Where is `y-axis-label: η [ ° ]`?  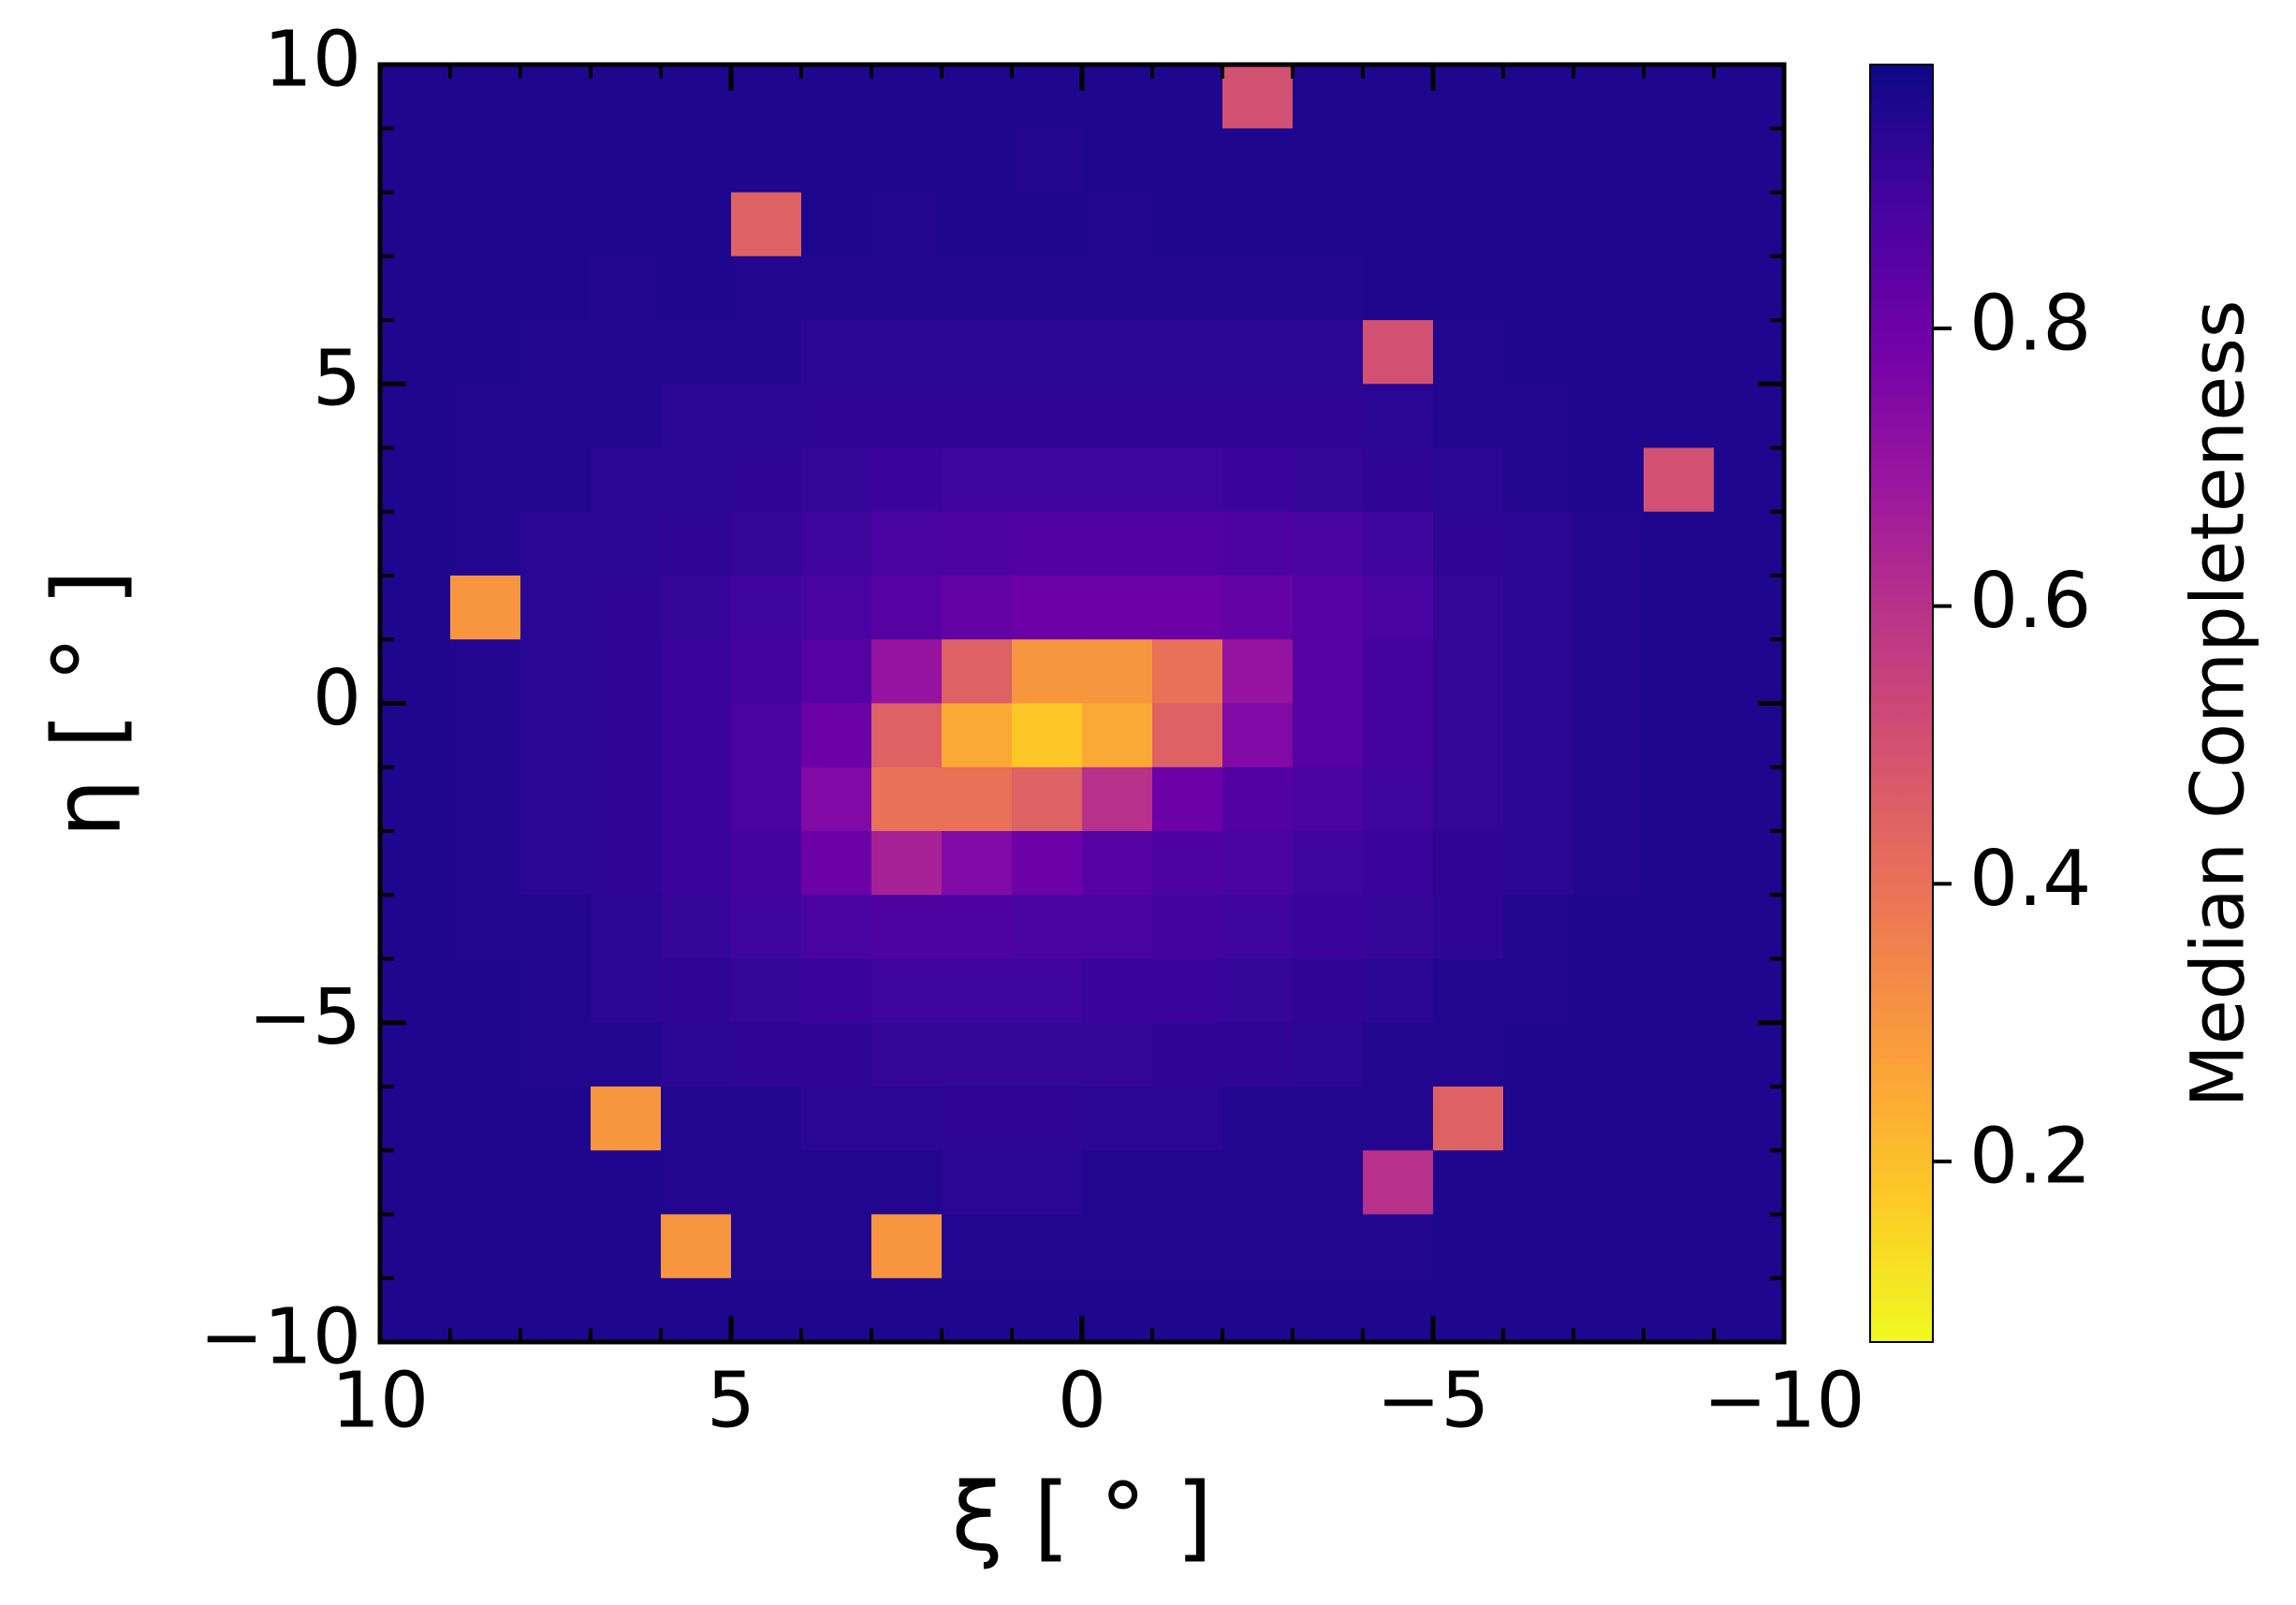
y-axis-label: η [ ° ] is located at coordinates (86, 704).